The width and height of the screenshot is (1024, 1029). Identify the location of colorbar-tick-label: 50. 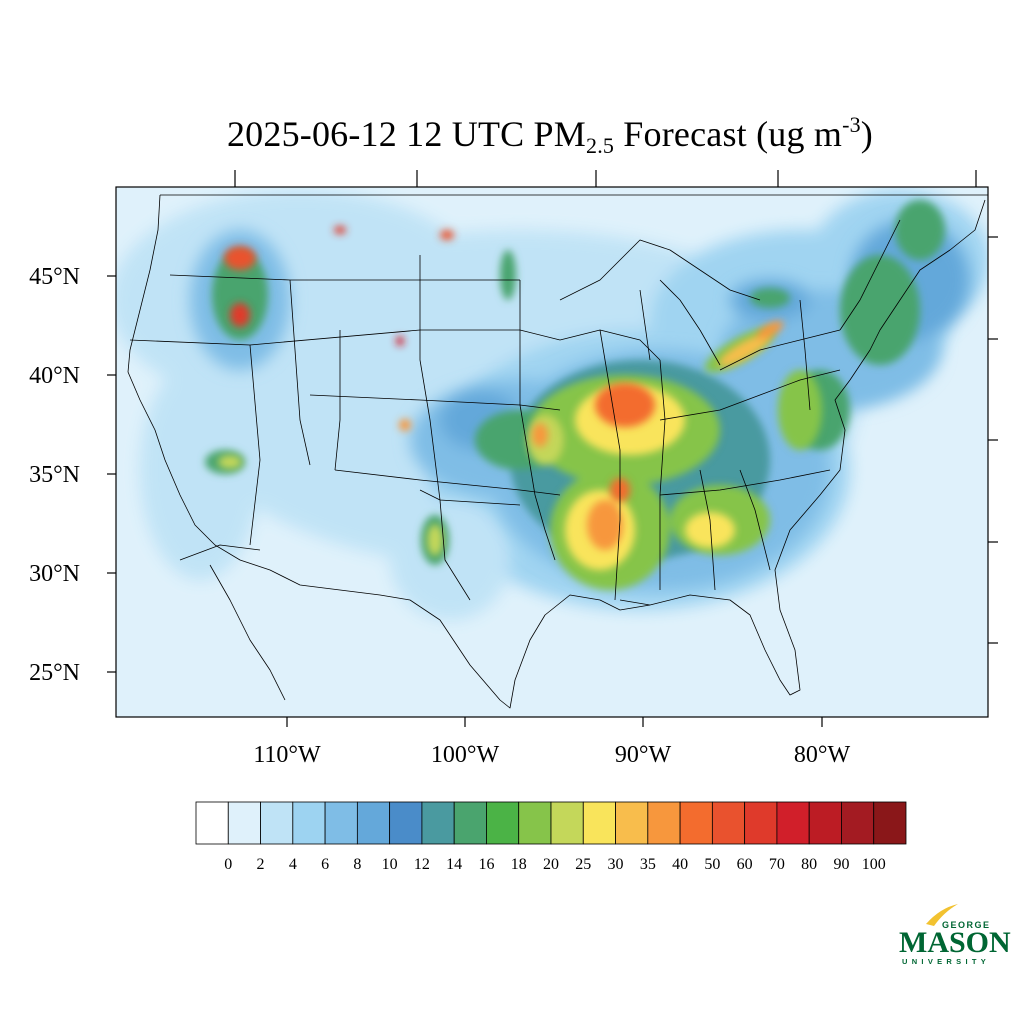
(712, 864).